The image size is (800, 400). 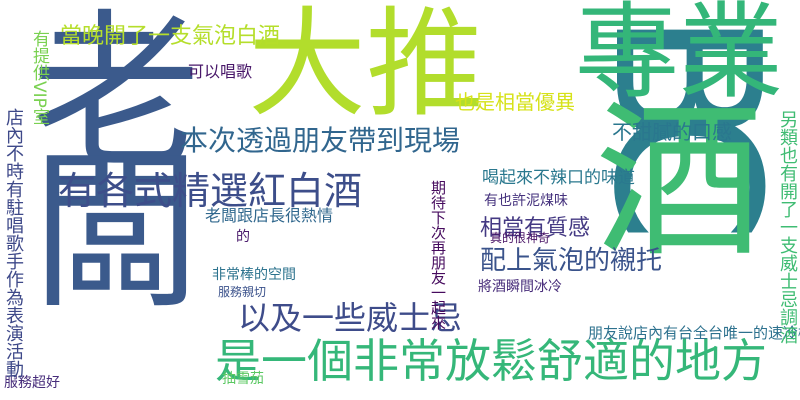 What do you see at coordinates (269, 215) in the screenshot?
I see `phrase-enthusiastic: 老闆跟店長很熱情` at bounding box center [269, 215].